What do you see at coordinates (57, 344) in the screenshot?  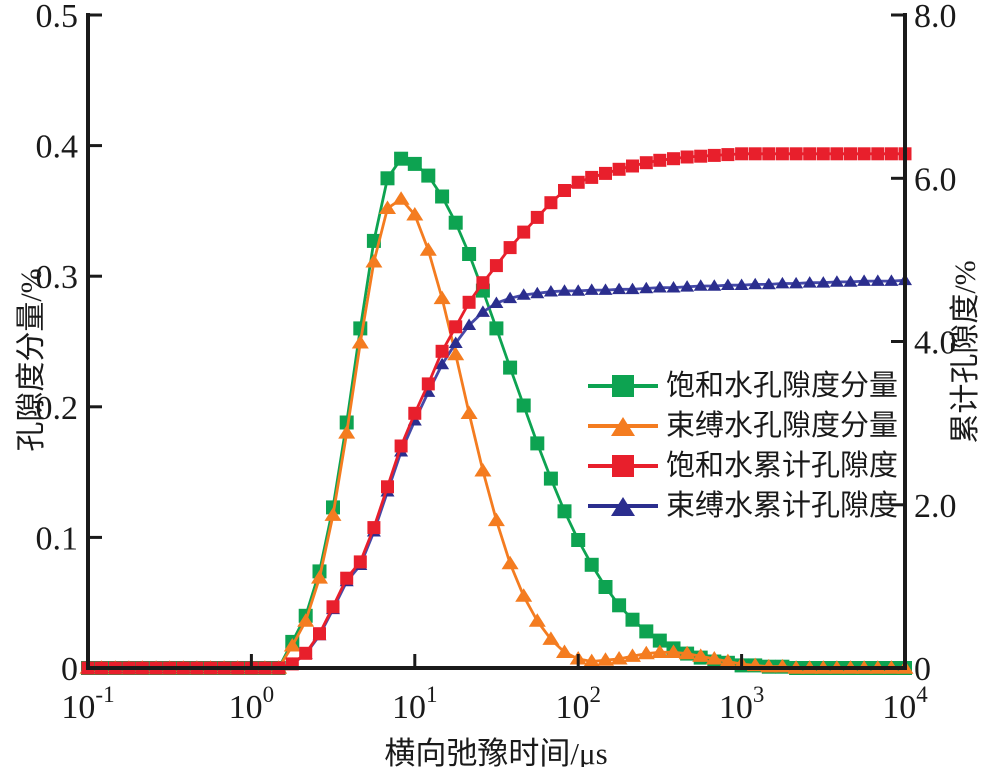 I see `y-left-tick-labels: 0 0.1 0.2 0.3 0.4 0.5` at bounding box center [57, 344].